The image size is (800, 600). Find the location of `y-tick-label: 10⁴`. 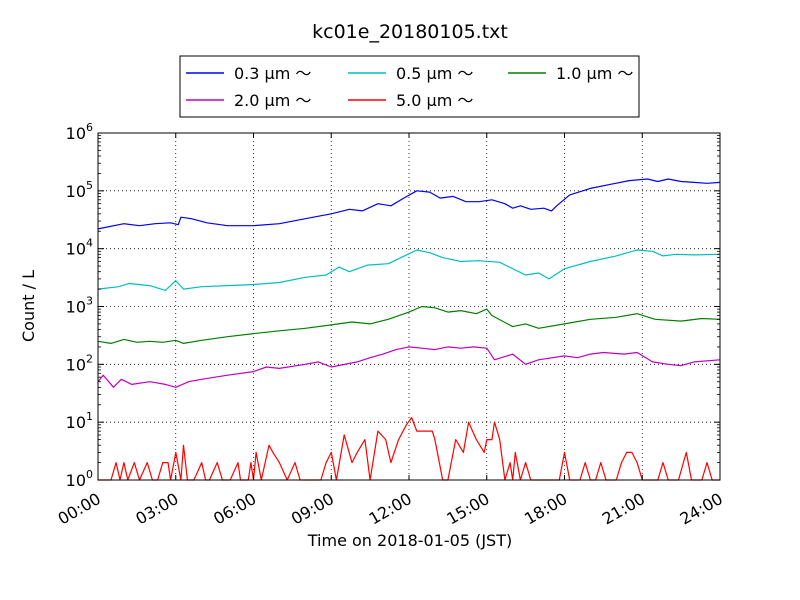

y-tick-label: 10⁴ is located at coordinates (79, 248).